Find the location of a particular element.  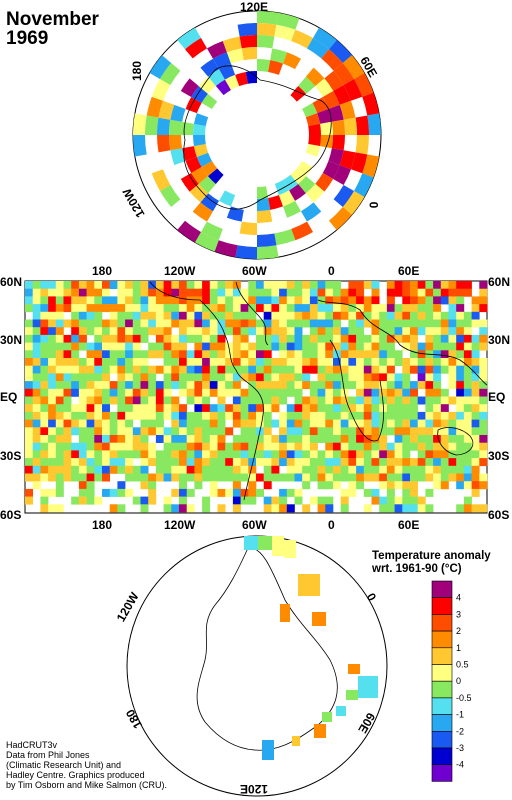

right-lat-60n: 60N is located at coordinates (499, 282).